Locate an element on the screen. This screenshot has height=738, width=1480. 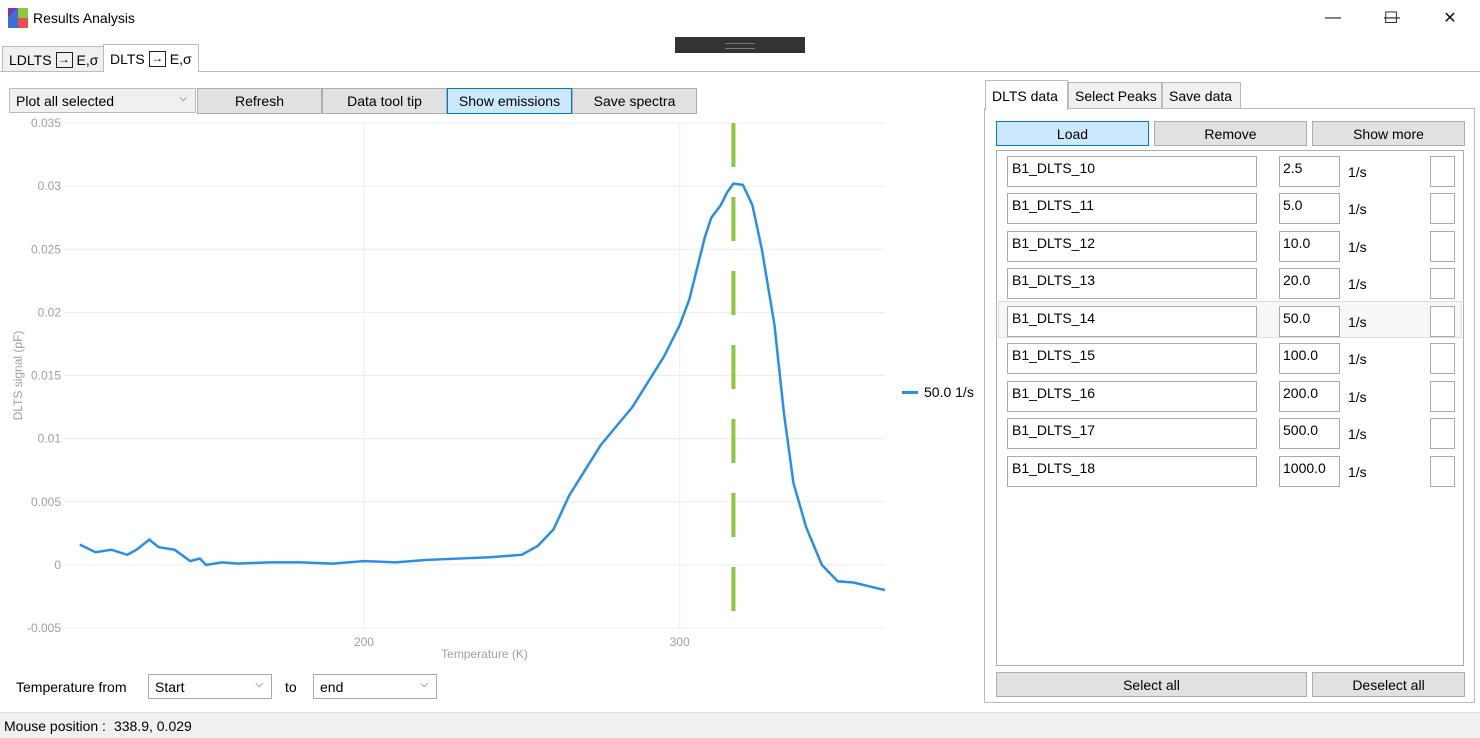
minimize-icon: — is located at coordinates (1333, 17).